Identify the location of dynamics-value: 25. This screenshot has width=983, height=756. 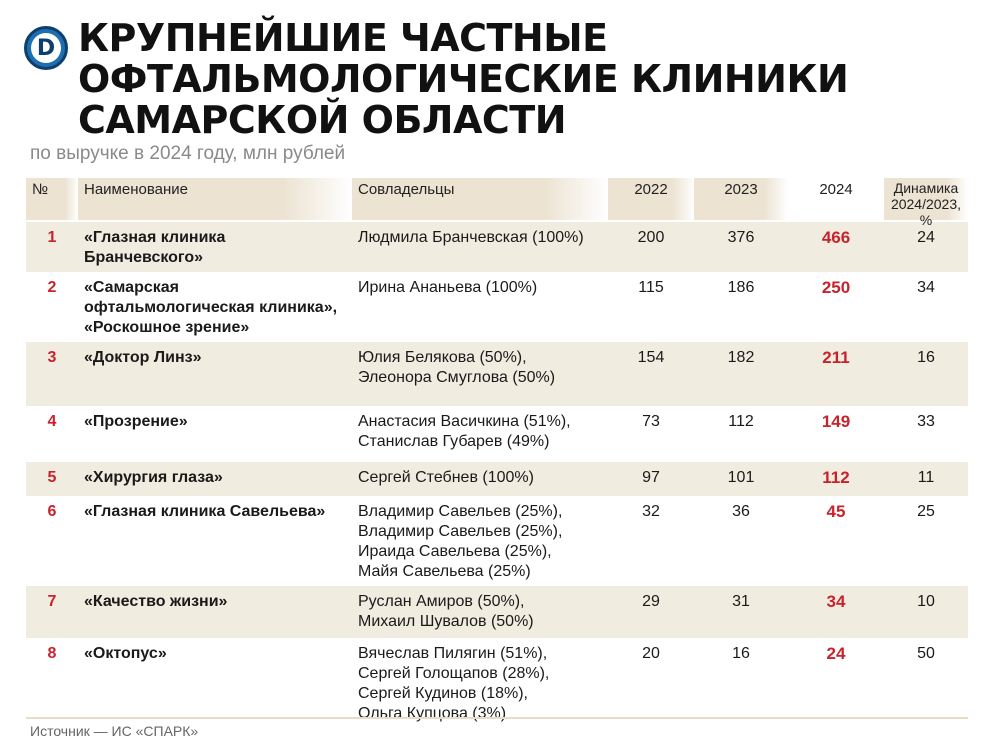
(926, 511).